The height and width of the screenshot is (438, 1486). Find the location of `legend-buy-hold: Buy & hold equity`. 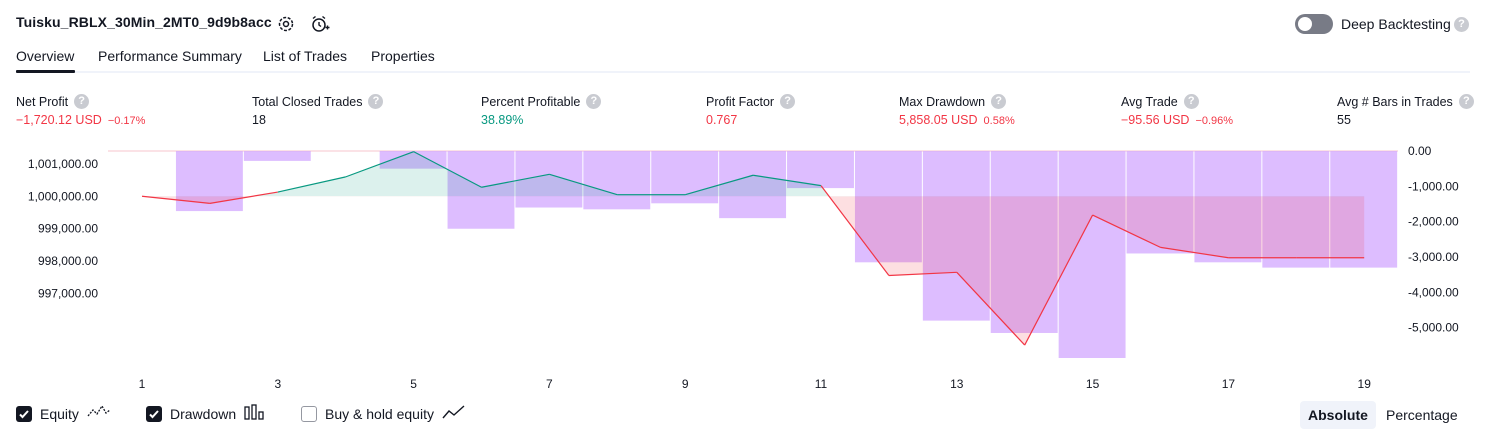

legend-buy-hold: Buy & hold equity is located at coordinates (383, 413).